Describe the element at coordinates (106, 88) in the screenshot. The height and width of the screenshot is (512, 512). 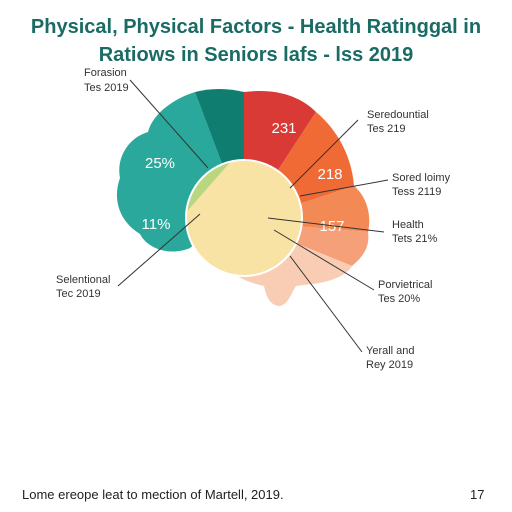
I see `callout-foration-line2: Tes 2019` at that location.